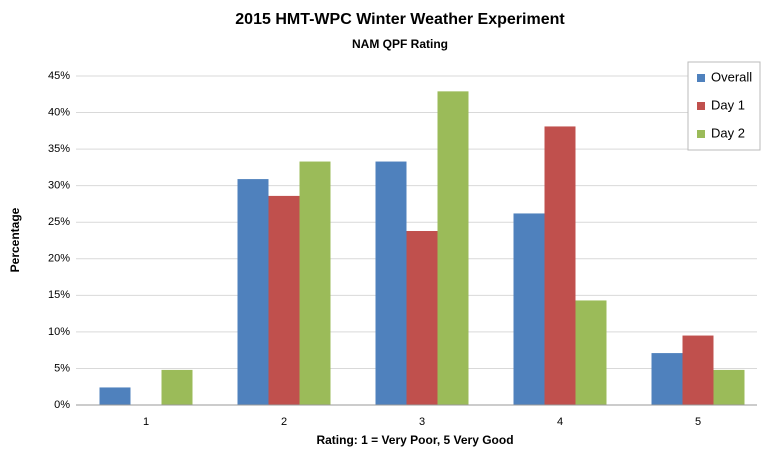  I want to click on y-tick-label: 15%, so click(59, 295).